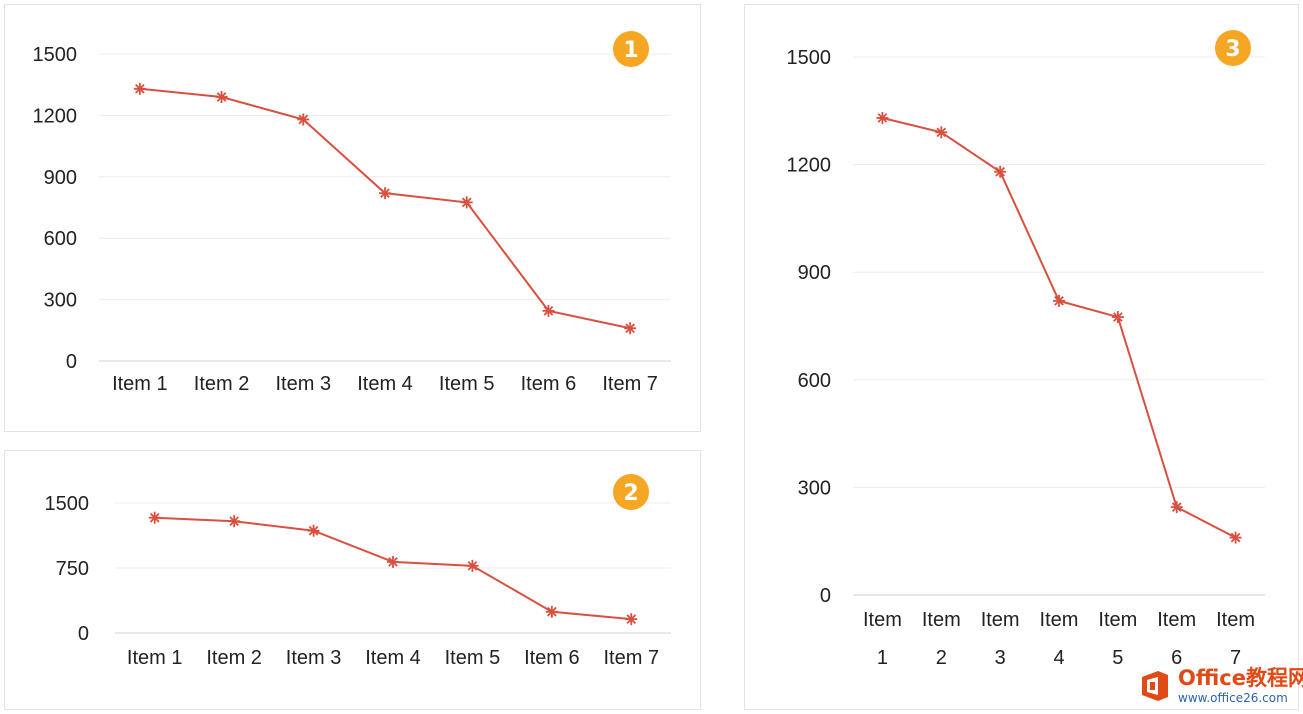  I want to click on svg-text: 2, so click(630, 493).